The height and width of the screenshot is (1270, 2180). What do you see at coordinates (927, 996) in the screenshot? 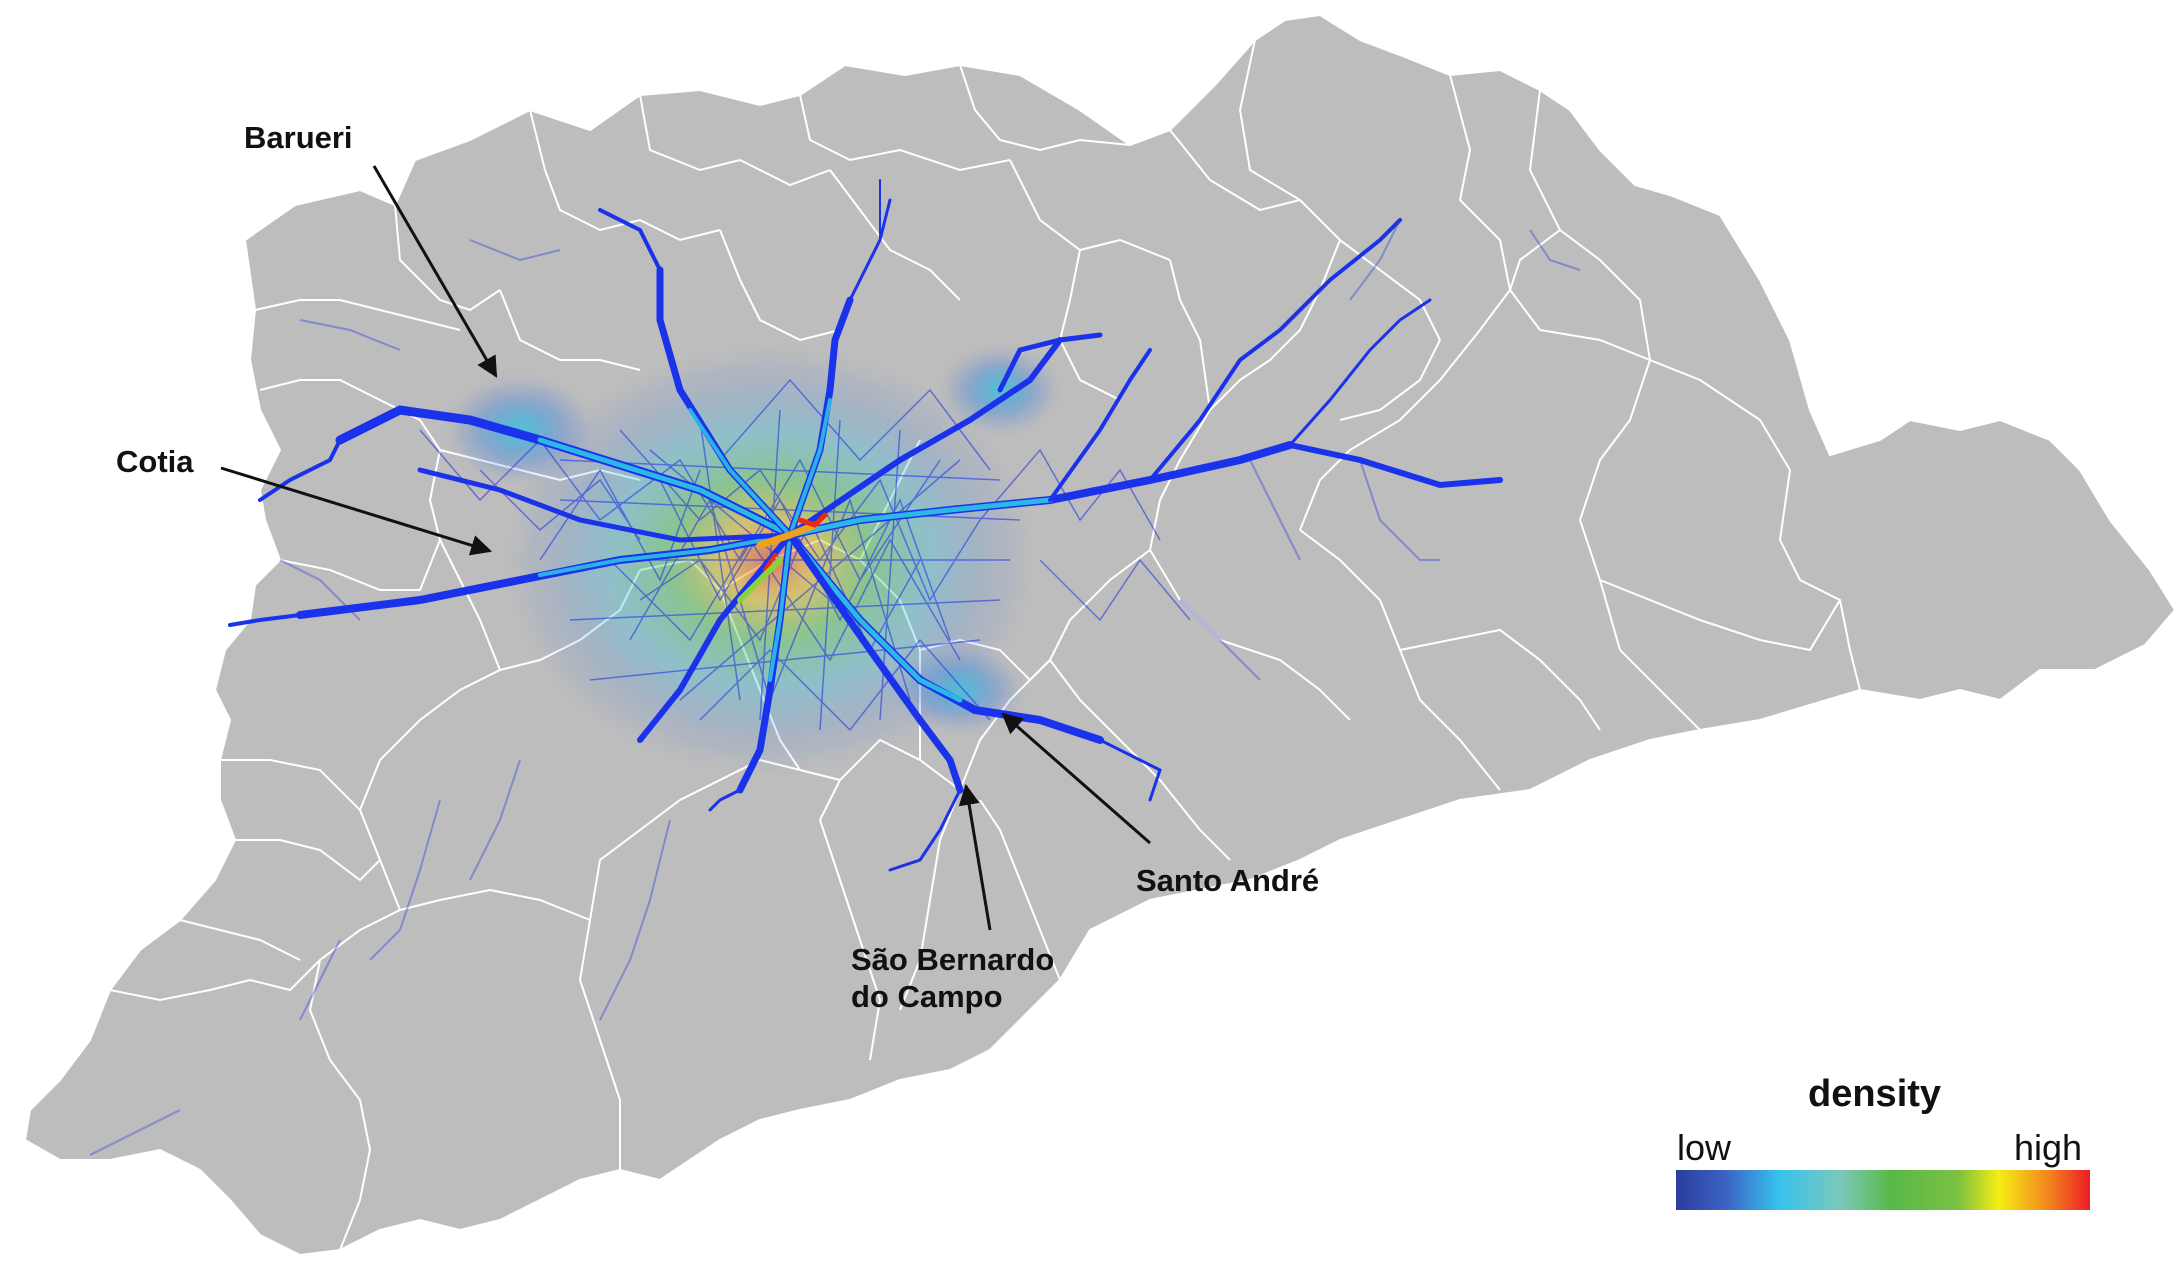
I see `label-sao-bernardo-line2: do Campo` at bounding box center [927, 996].